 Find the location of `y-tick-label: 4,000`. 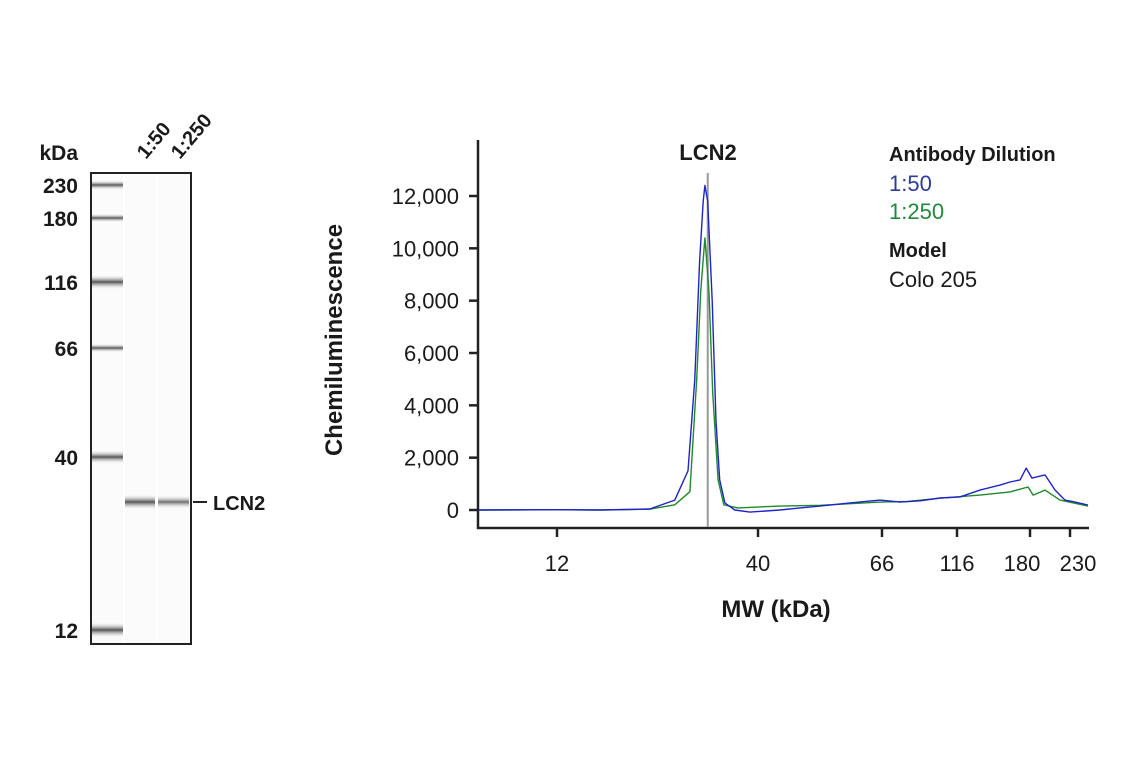

y-tick-label: 4,000 is located at coordinates (431, 405).